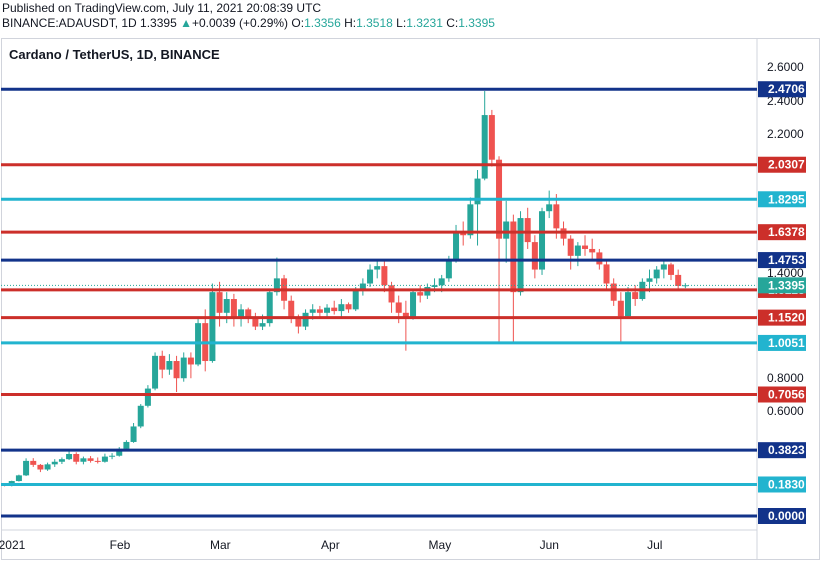 The height and width of the screenshot is (561, 821). What do you see at coordinates (401, 23) in the screenshot?
I see `low-label: L:` at bounding box center [401, 23].